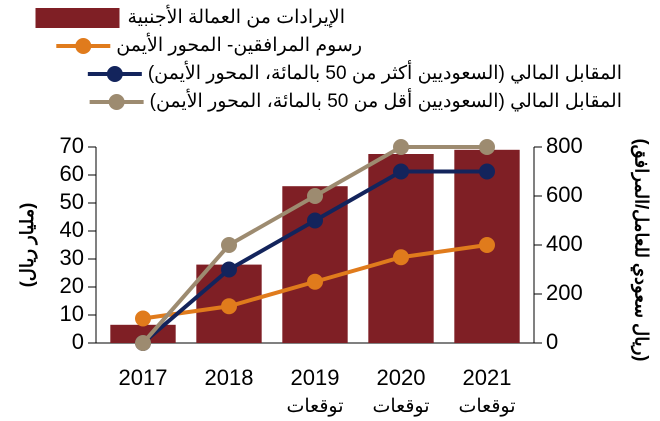  I want to click on y2-tick-label: 200, so click(564, 292).